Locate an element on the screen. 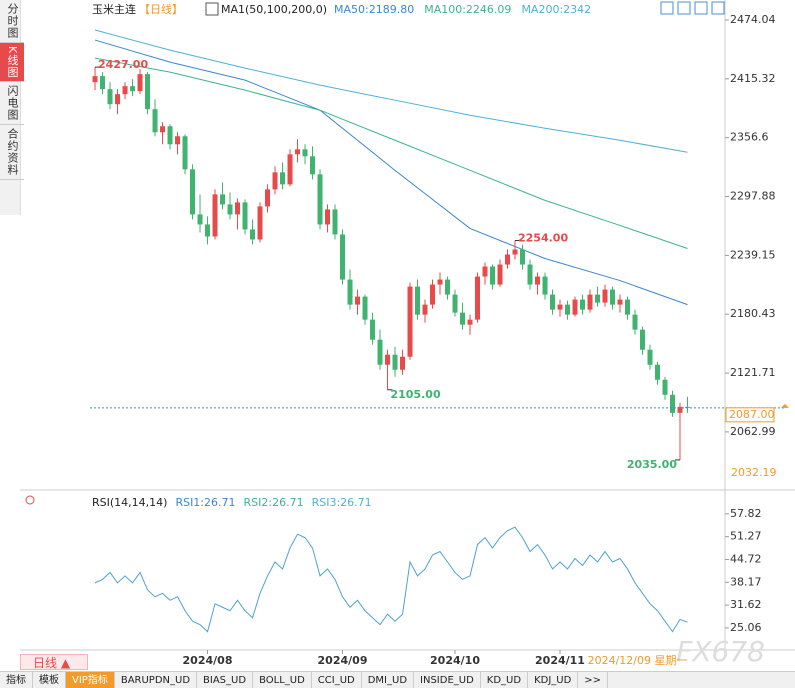  legend-entry: MA50:2189.80 is located at coordinates (374, 9).